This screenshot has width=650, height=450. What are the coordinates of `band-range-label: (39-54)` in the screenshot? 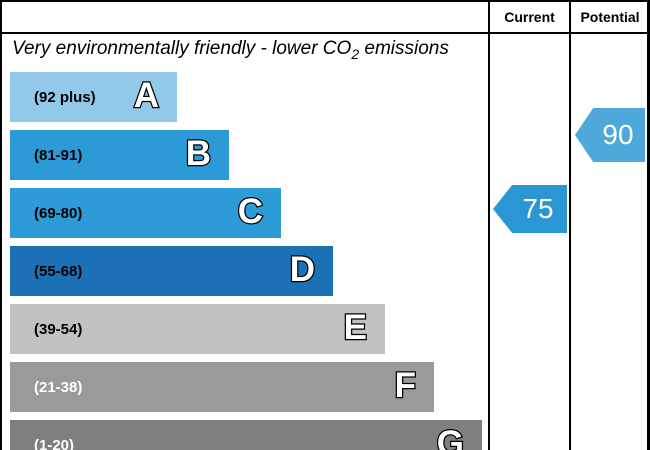 It's located at (58, 329).